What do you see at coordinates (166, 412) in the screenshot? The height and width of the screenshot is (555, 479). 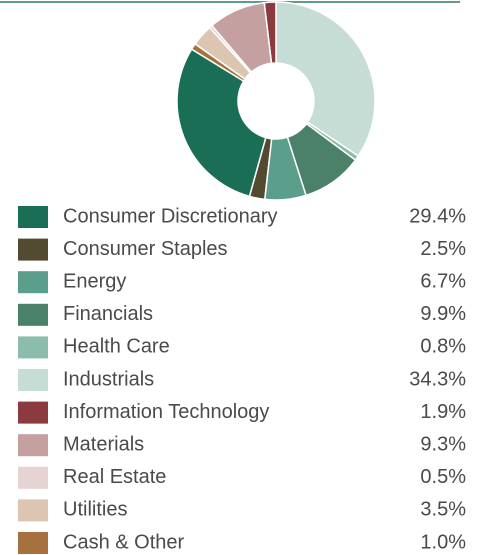 I see `legend-label: Information Technology` at bounding box center [166, 412].